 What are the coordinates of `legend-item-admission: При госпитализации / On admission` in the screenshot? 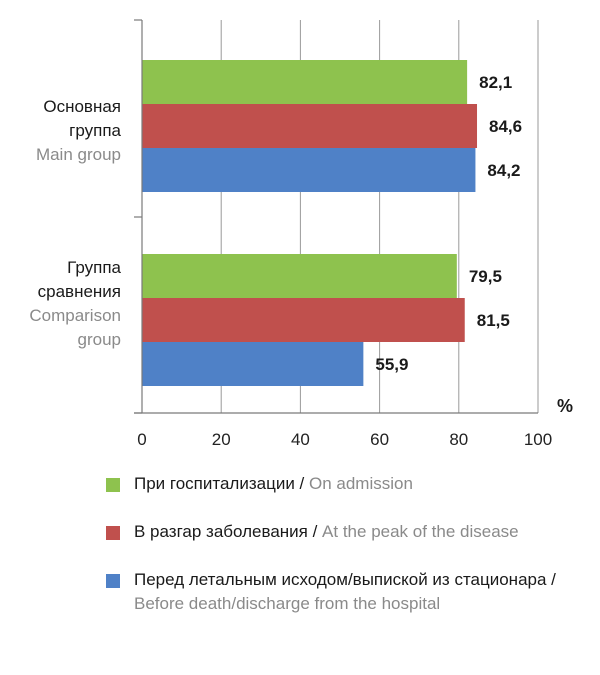 It's located at (341, 484).